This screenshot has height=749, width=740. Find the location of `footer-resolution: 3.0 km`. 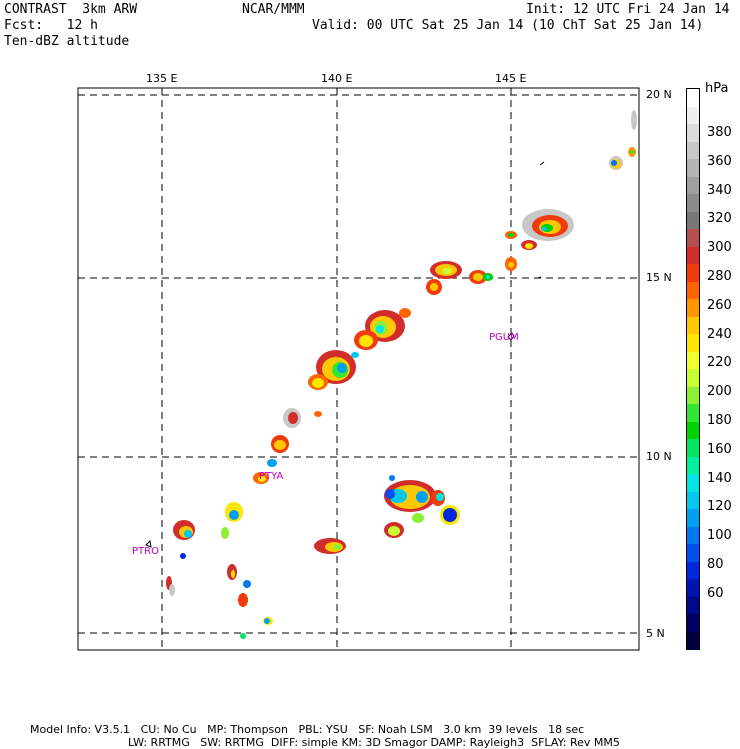

footer-resolution: 3.0 km is located at coordinates (462, 729).